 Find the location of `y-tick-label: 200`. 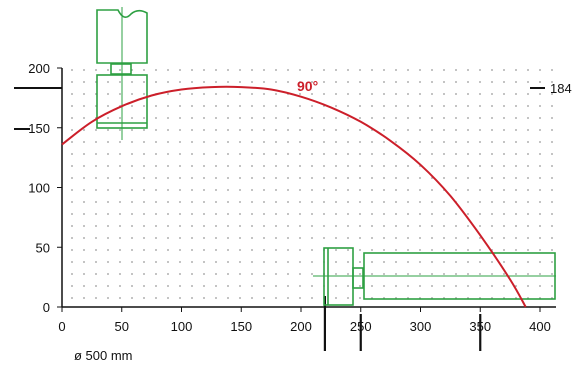

y-tick-label: 200 is located at coordinates (39, 68).